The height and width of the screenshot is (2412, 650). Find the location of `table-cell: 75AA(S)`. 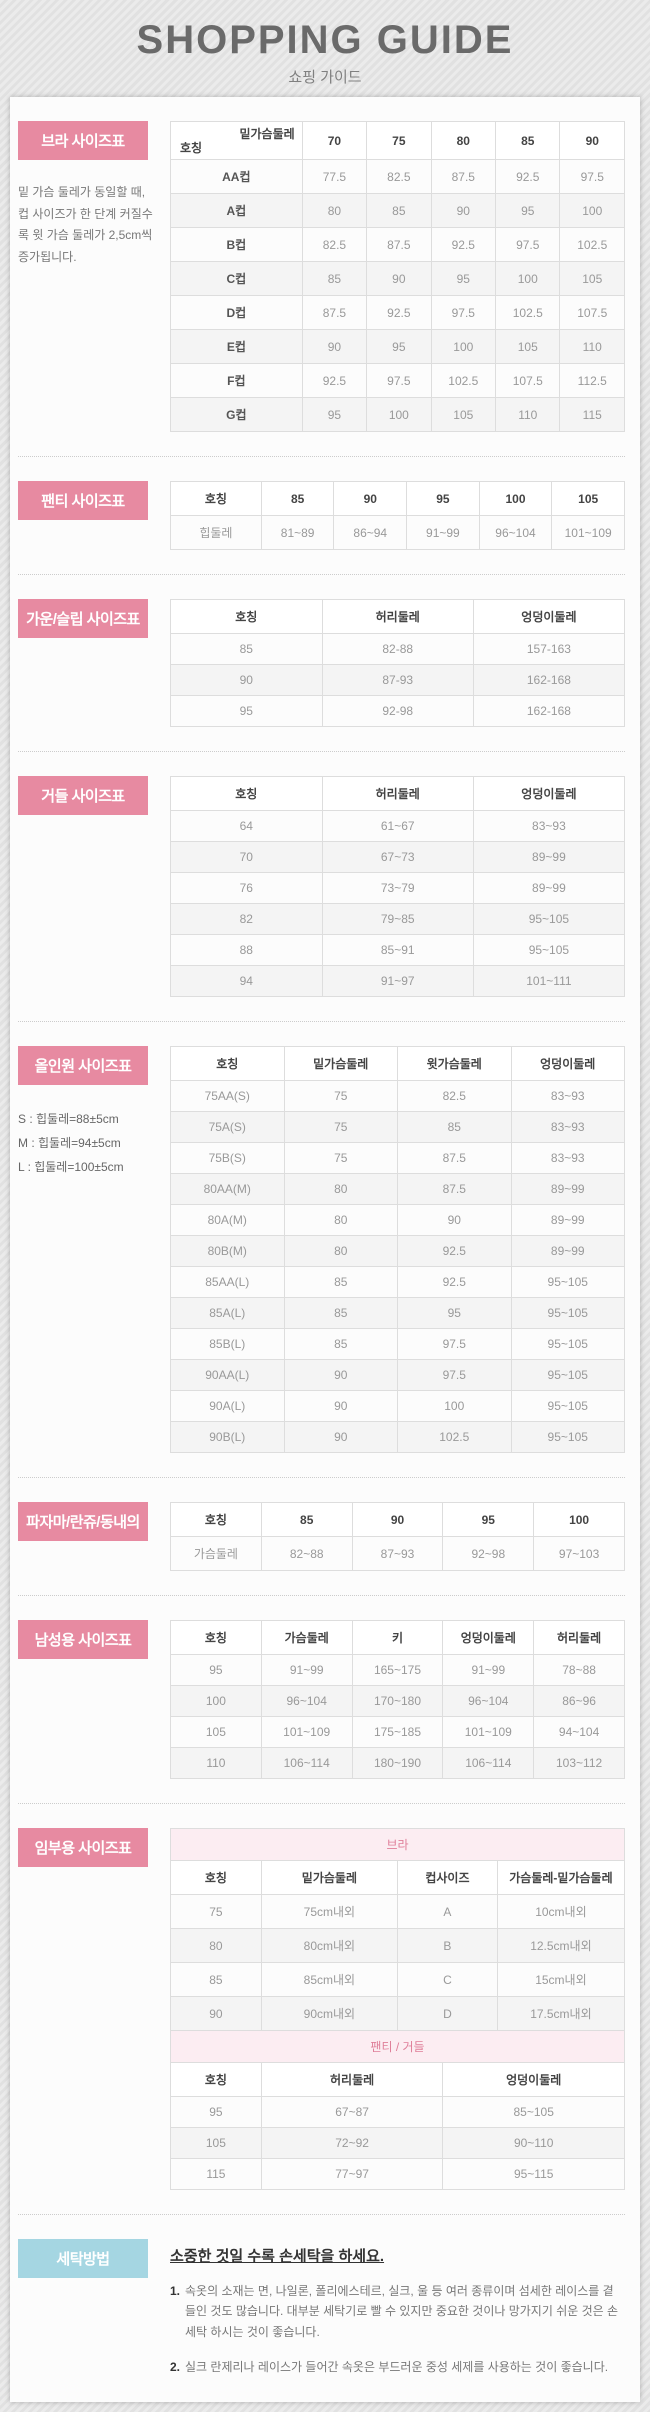

table-cell: 75AA(S) is located at coordinates (227, 1096).